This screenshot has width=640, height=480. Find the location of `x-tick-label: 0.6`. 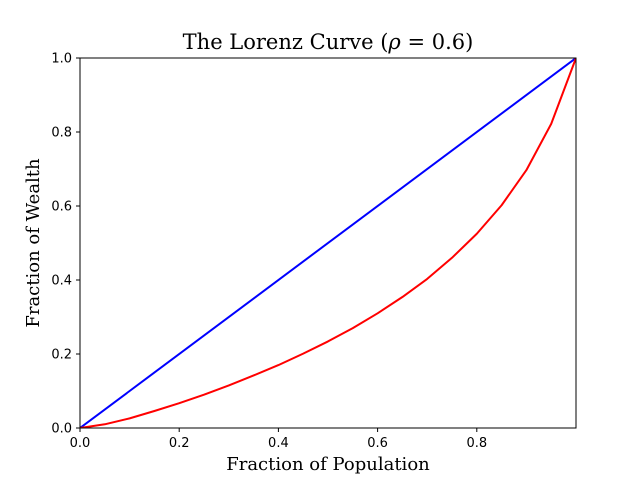

x-tick-label: 0.6 is located at coordinates (377, 443).